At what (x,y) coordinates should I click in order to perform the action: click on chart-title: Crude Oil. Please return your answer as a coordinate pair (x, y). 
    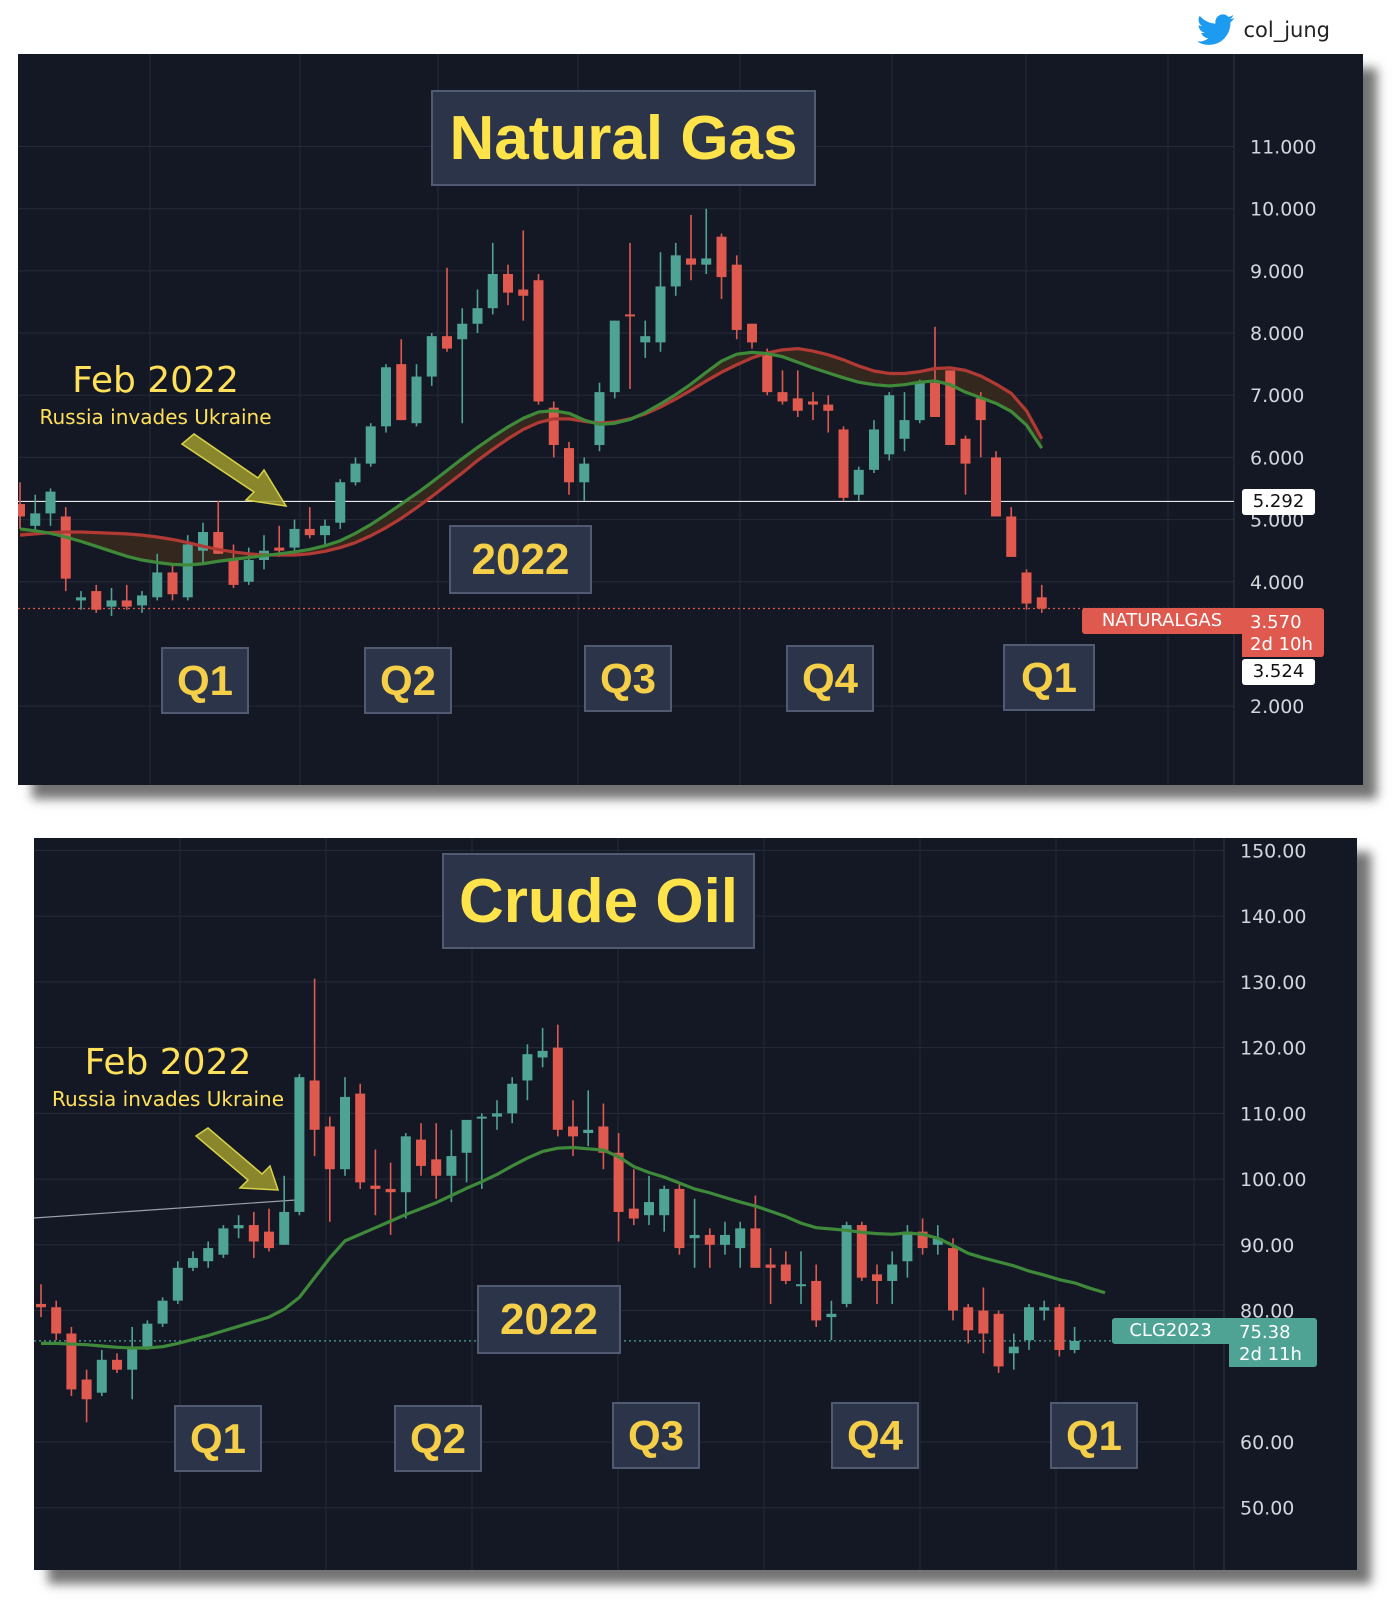
    Looking at the image, I should click on (598, 901).